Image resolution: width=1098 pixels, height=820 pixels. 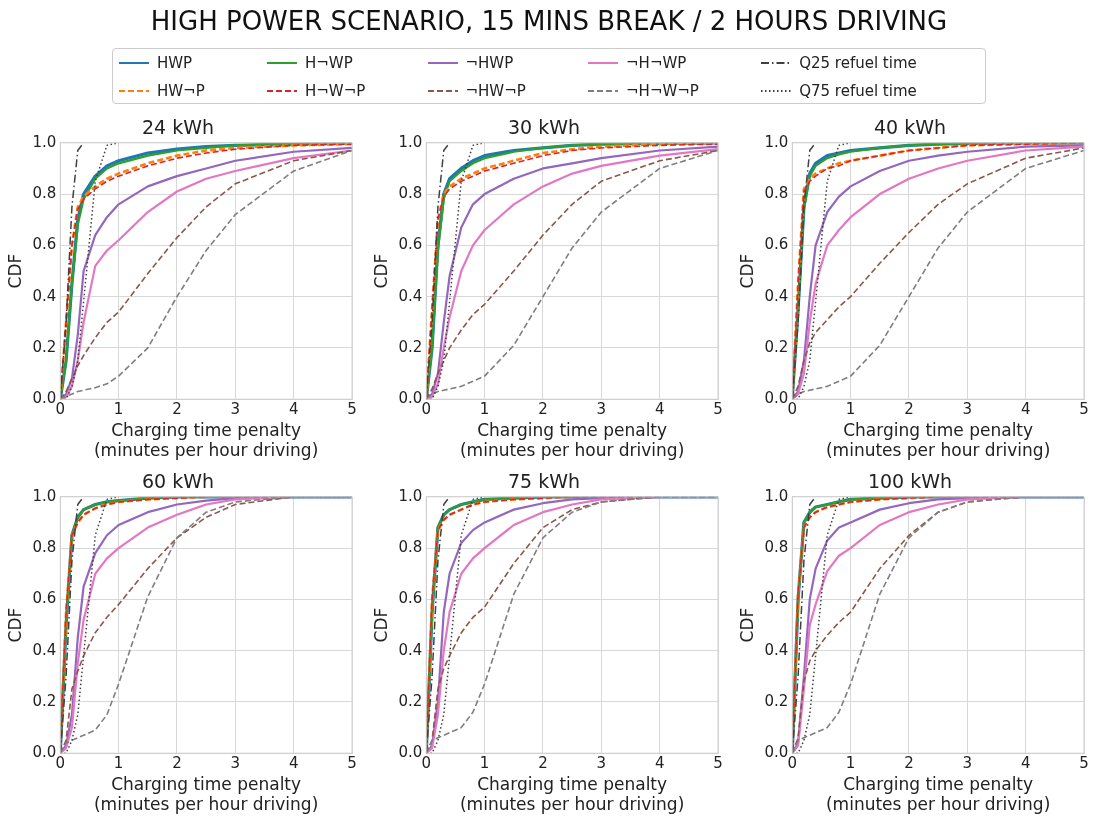 I want to click on legend-label: HWP, so click(x=175, y=63).